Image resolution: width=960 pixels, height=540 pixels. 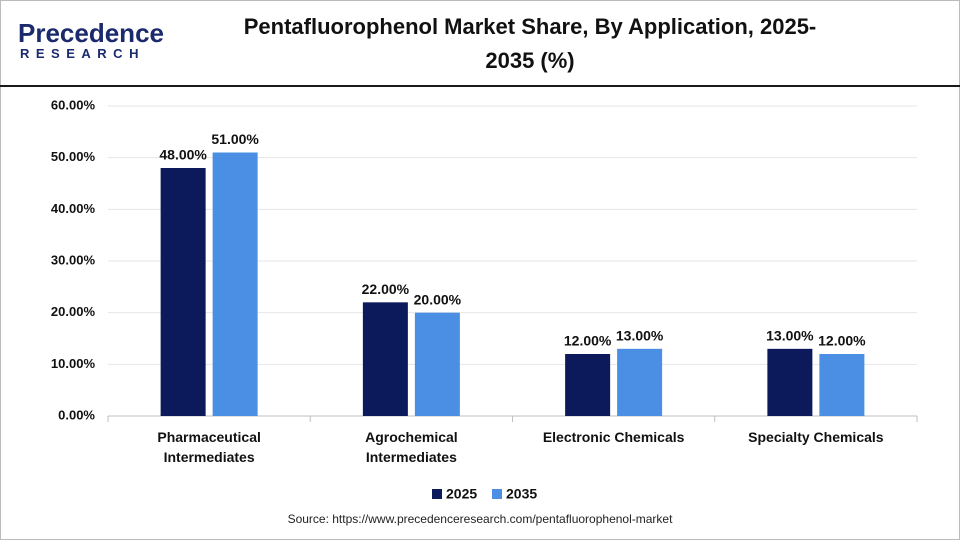 I want to click on y-tick-label: 40.00%, so click(x=73, y=208).